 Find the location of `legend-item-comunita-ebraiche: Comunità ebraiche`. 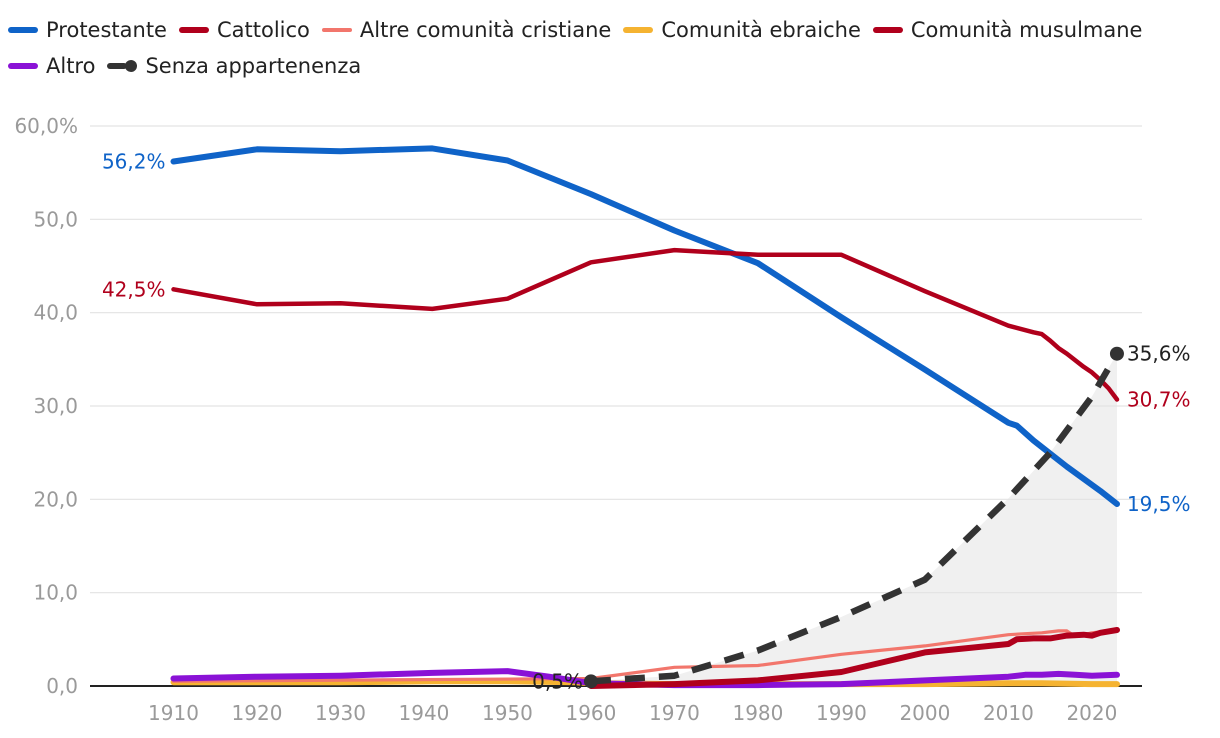

legend-item-comunita-ebraiche: Comunità ebraiche is located at coordinates (742, 30).